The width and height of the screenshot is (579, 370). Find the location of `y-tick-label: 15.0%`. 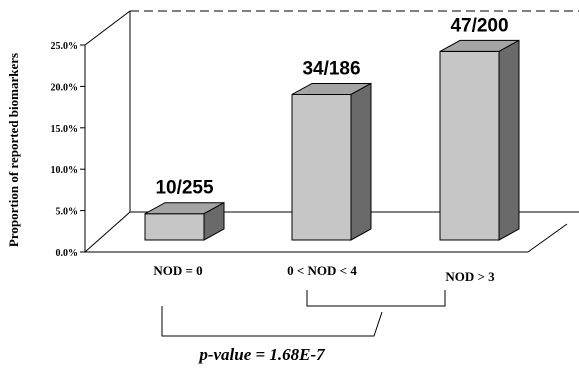

y-tick-label: 15.0% is located at coordinates (65, 129).